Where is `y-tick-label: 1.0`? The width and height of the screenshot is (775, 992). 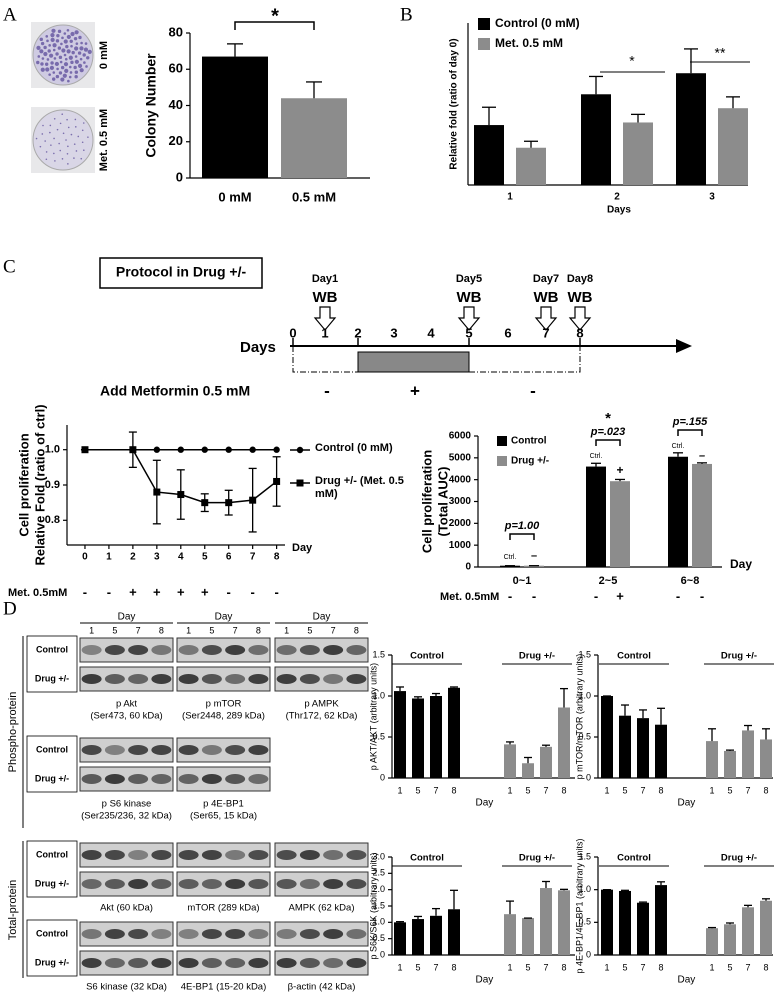
y-tick-label: 1.0 is located at coordinates (584, 695).